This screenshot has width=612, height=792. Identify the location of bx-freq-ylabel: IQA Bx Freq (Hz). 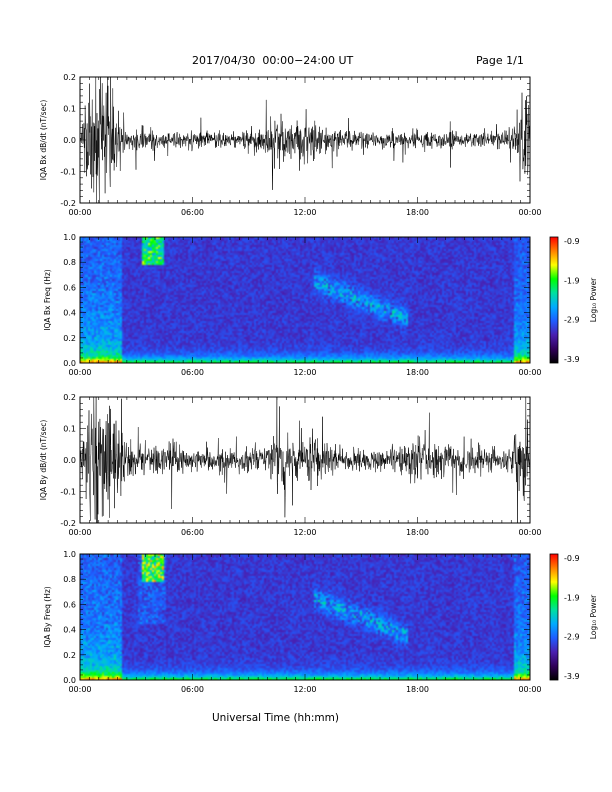
(47, 300).